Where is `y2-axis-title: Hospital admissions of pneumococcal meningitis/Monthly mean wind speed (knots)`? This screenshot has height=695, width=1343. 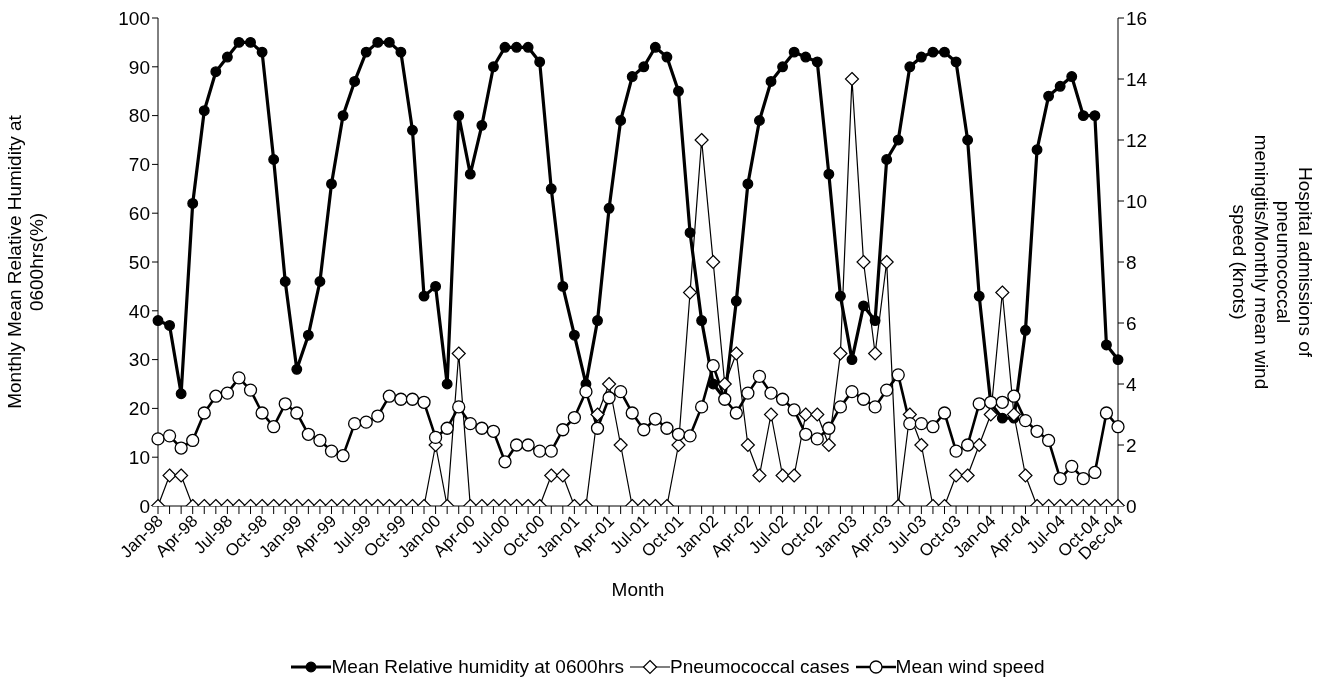
y2-axis-title: Hospital admissions of pneumococcal meningitis/Monthly mean wind speed (knots) is located at coordinates (1272, 262).